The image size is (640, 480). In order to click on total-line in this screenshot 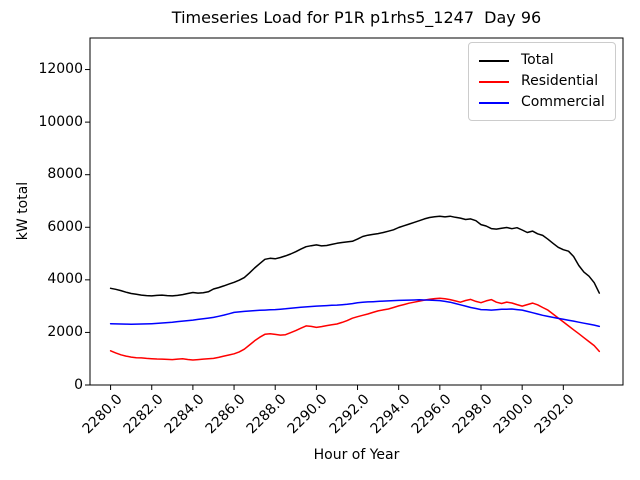, I will do `click(355, 256)`.